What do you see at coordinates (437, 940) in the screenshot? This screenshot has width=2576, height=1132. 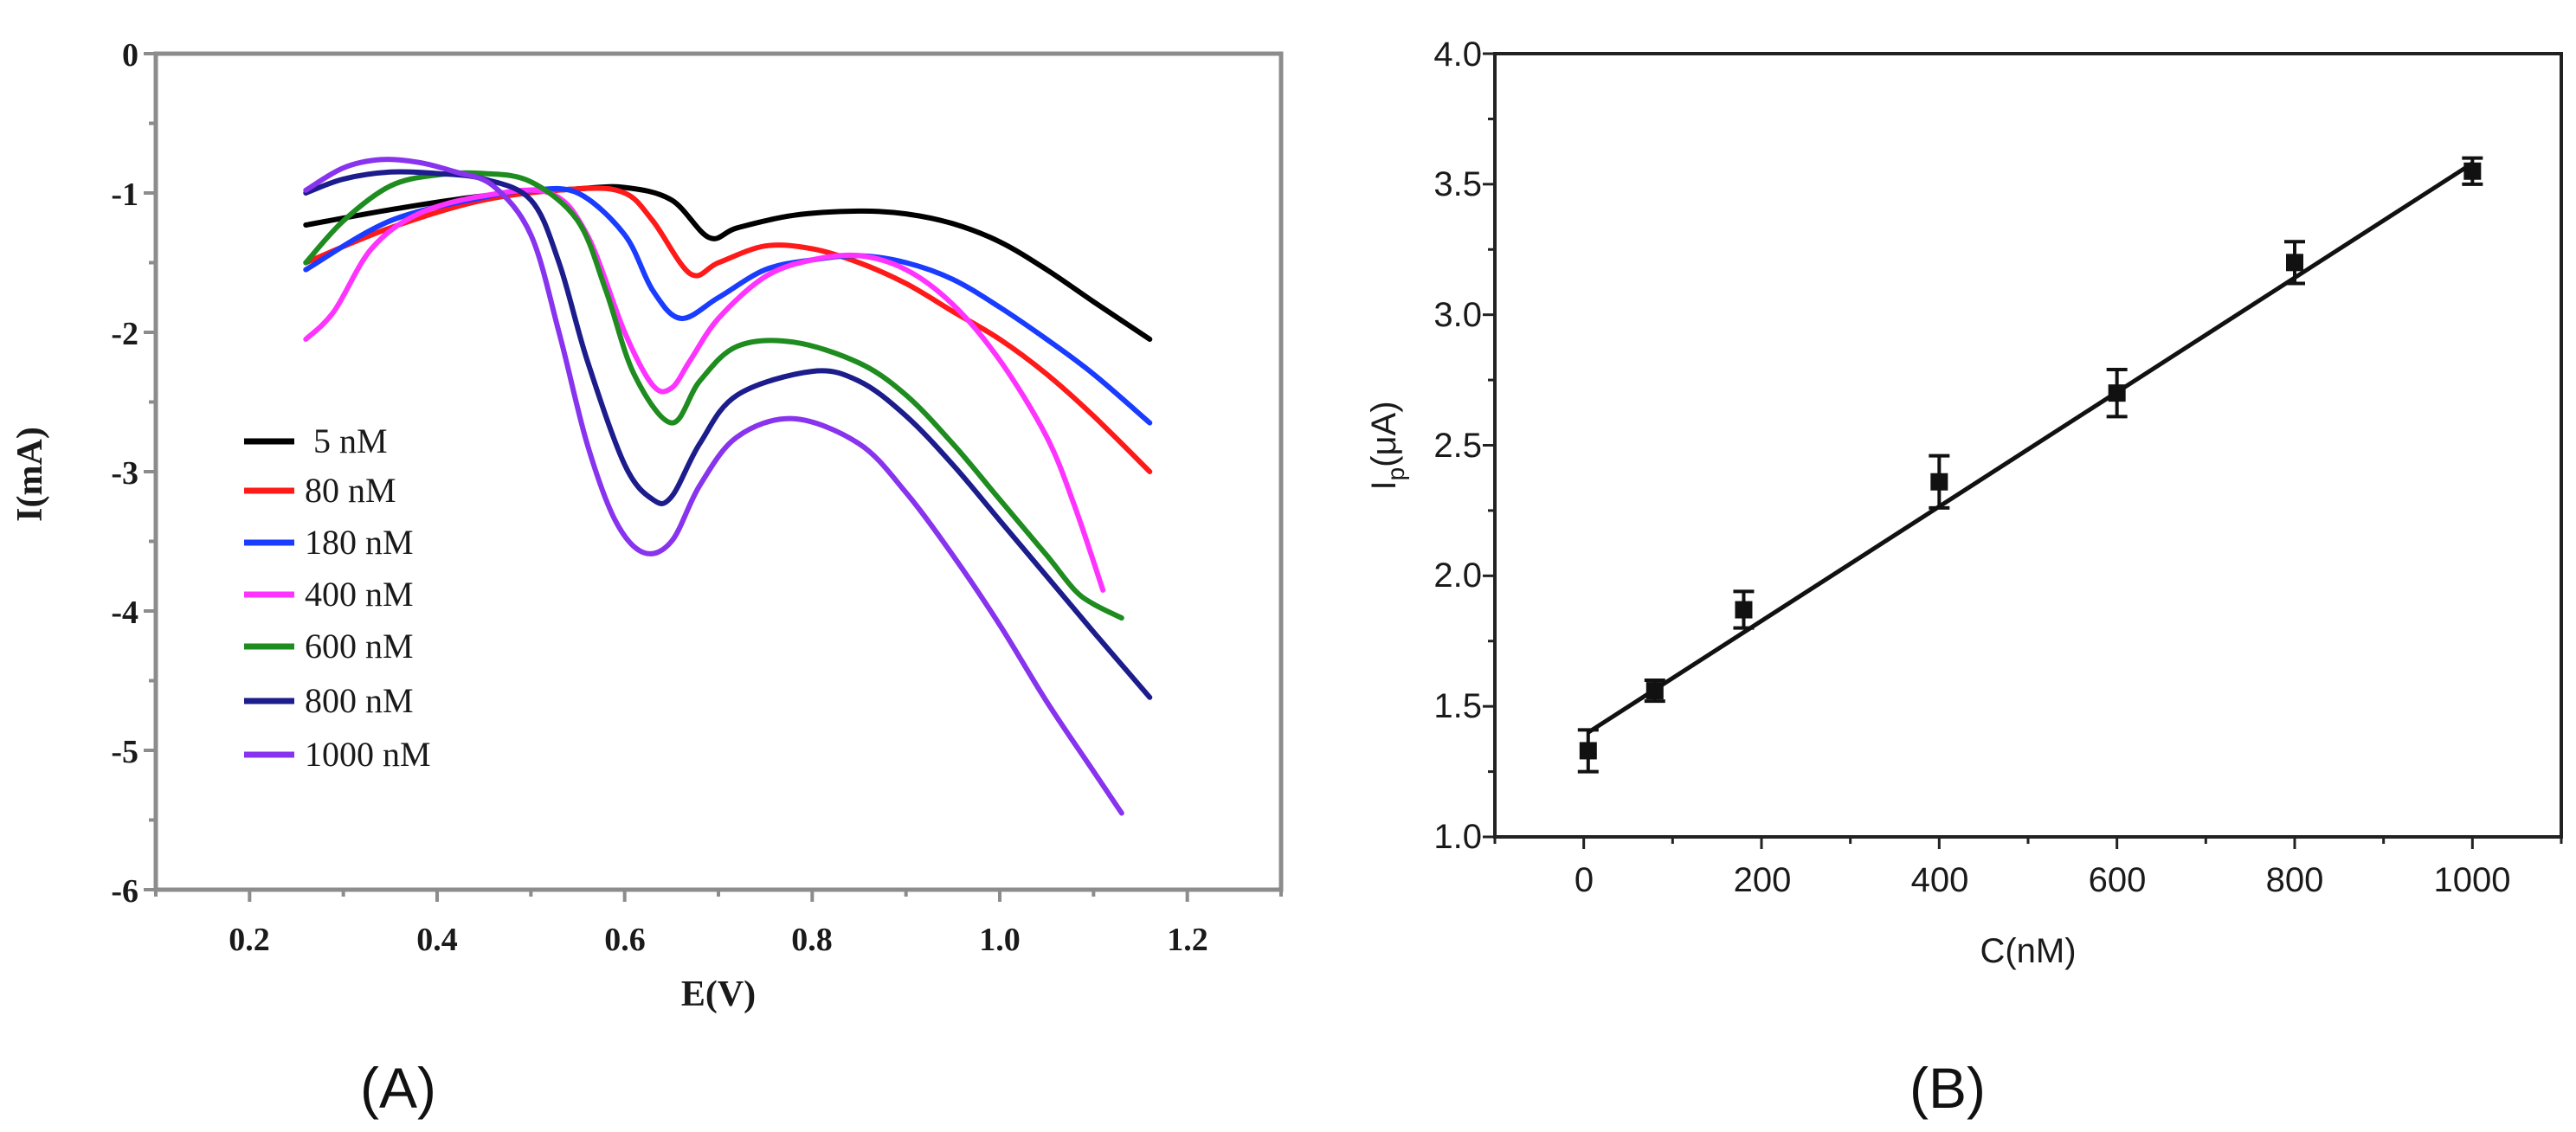 I see `chart-a-xtick-label: 0.4` at bounding box center [437, 940].